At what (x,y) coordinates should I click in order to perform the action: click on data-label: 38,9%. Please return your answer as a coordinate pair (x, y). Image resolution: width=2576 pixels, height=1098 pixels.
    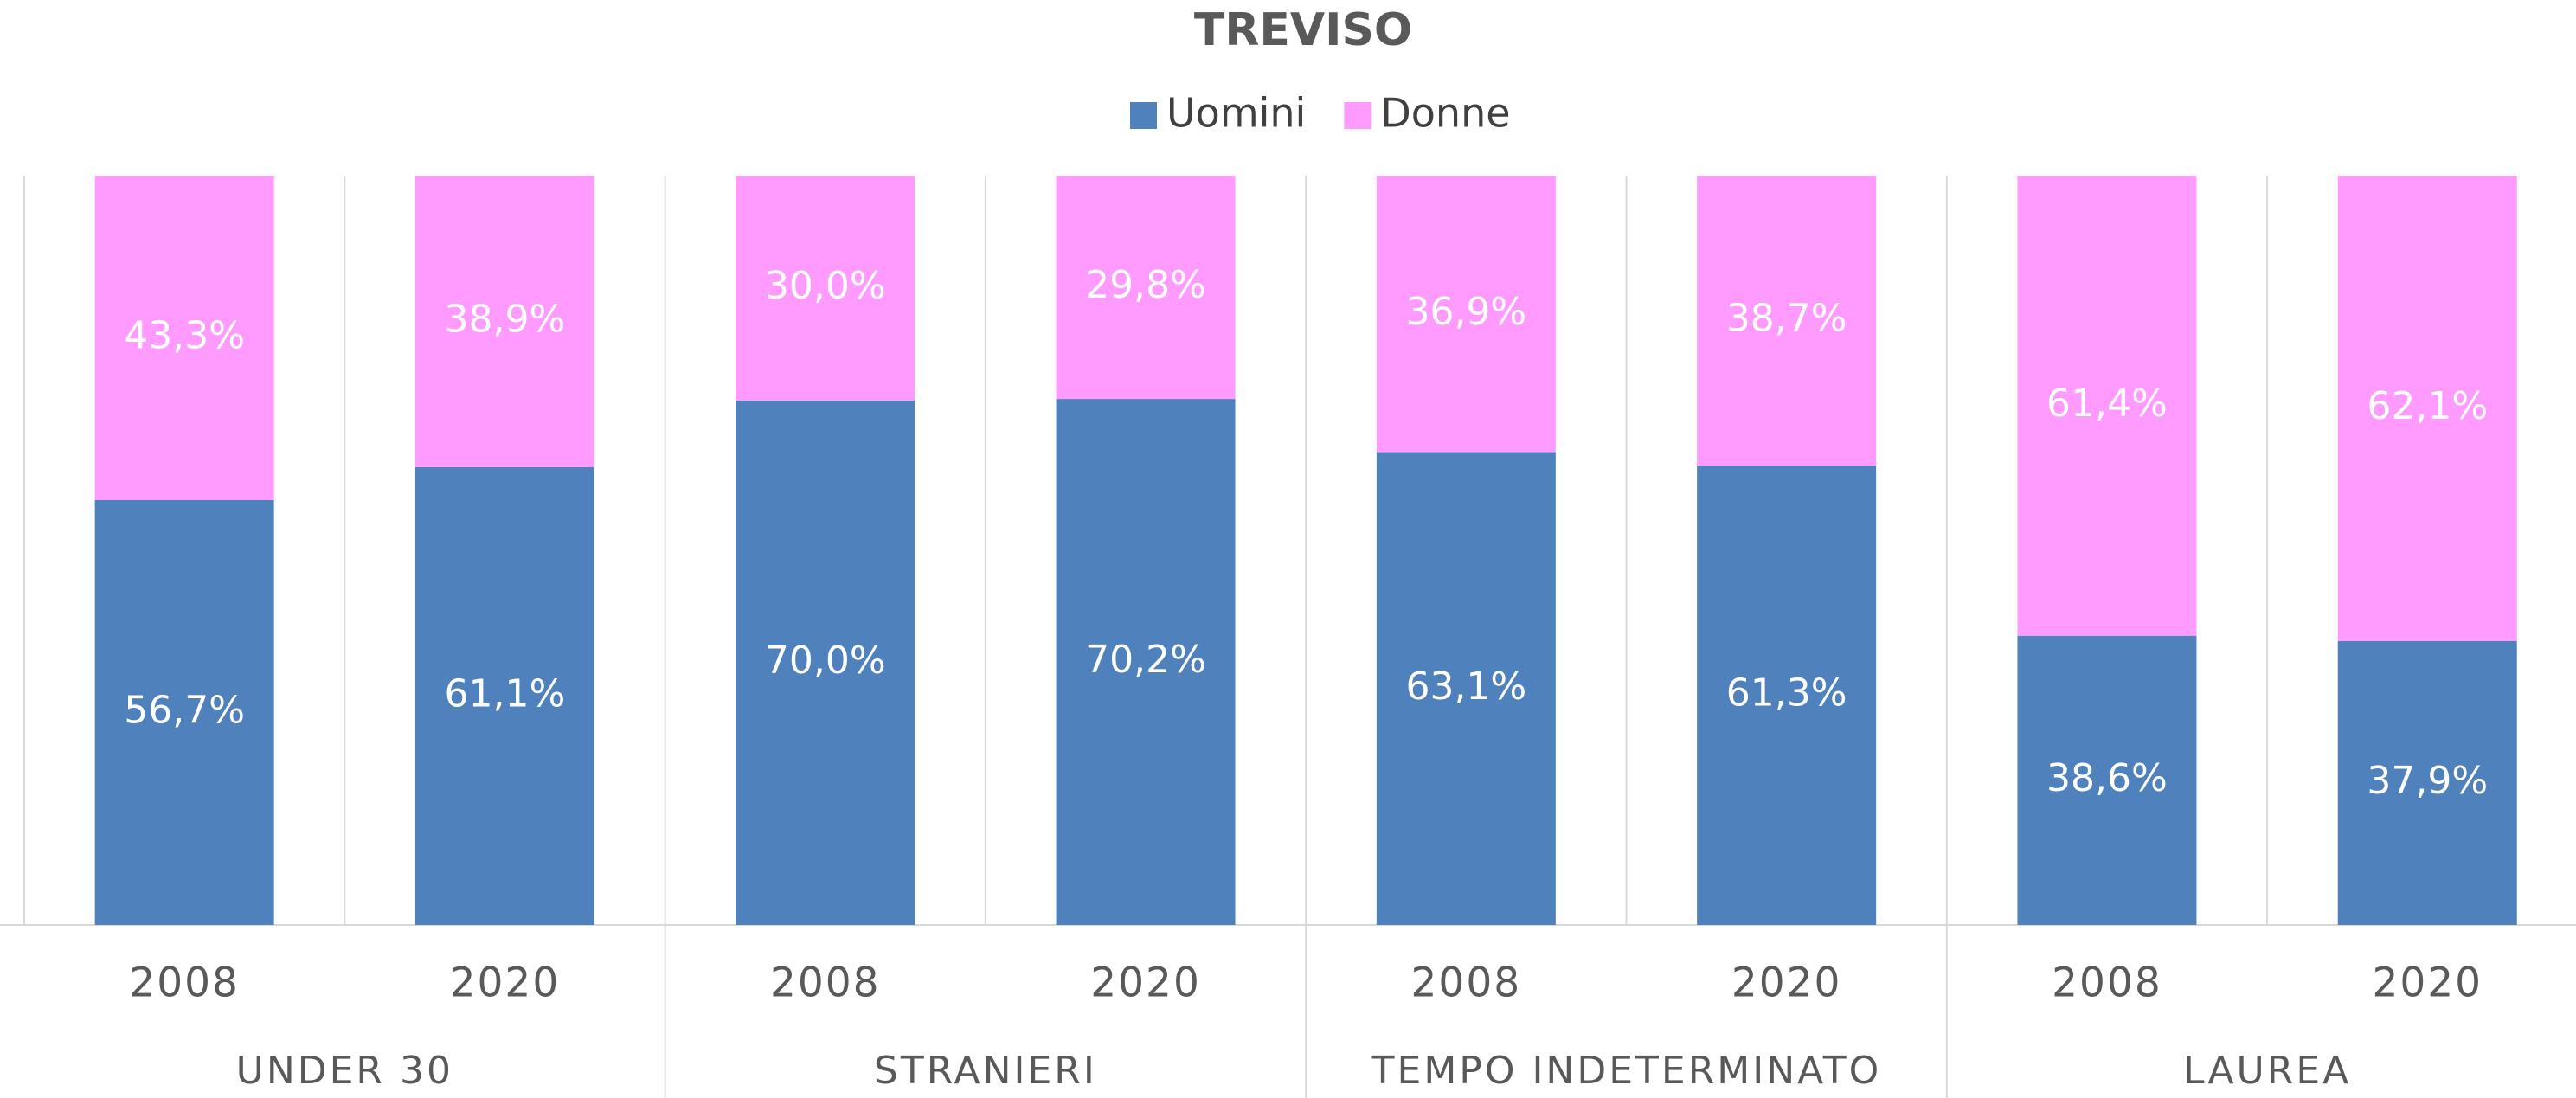
    Looking at the image, I should click on (506, 319).